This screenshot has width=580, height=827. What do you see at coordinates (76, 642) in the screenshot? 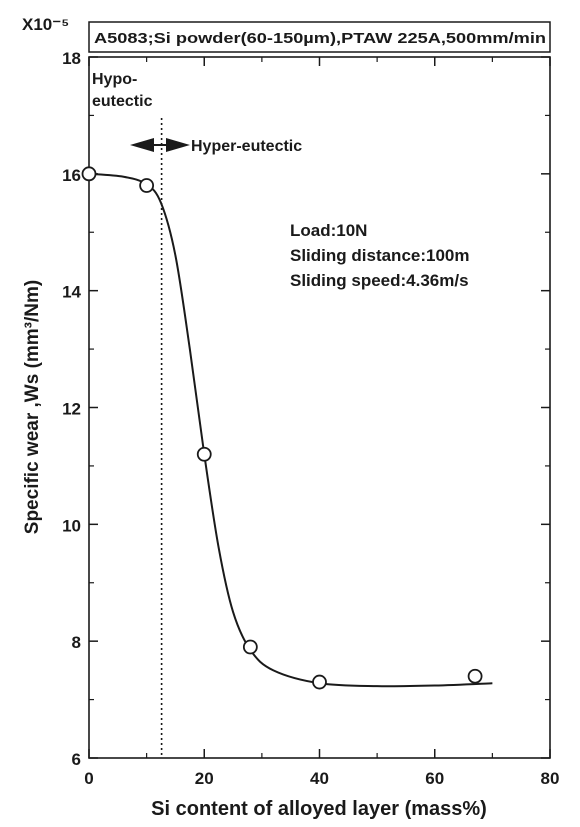
I see `y-tick-label: 8` at bounding box center [76, 642].